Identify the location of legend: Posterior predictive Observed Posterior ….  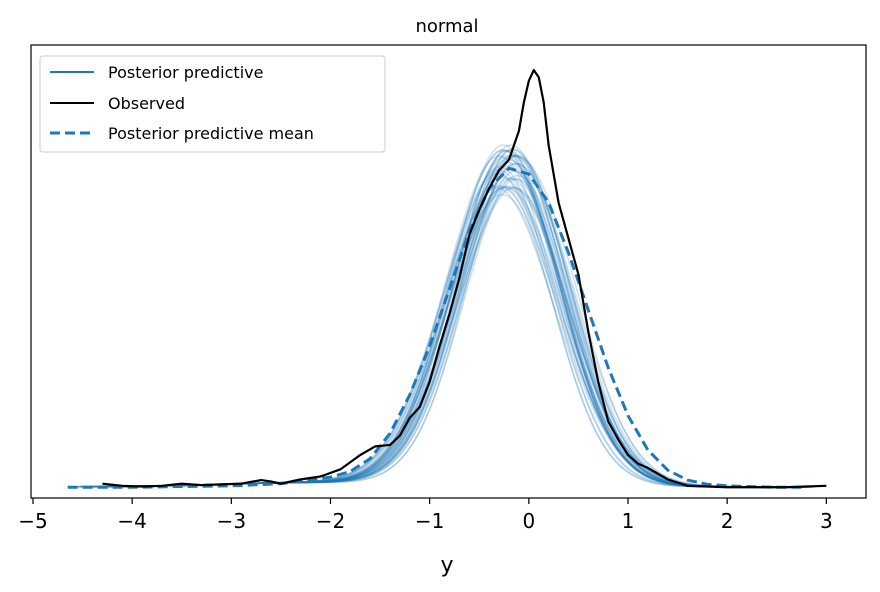
(212, 104).